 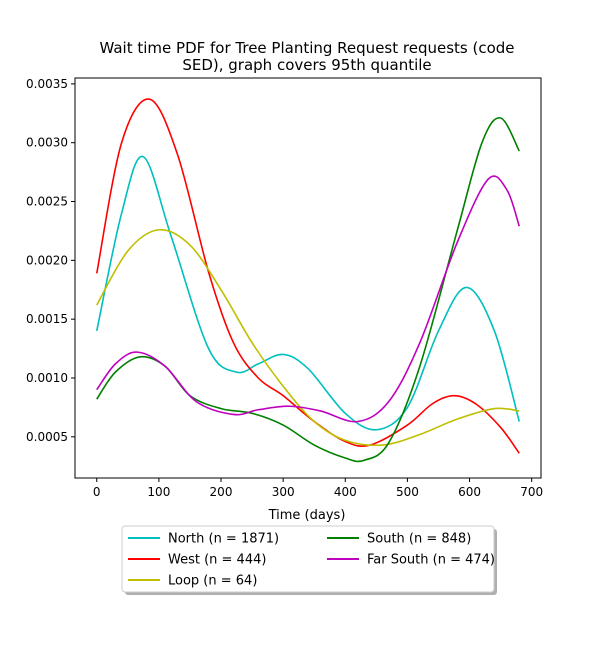 What do you see at coordinates (407, 492) in the screenshot?
I see `x-tick-label: 500` at bounding box center [407, 492].